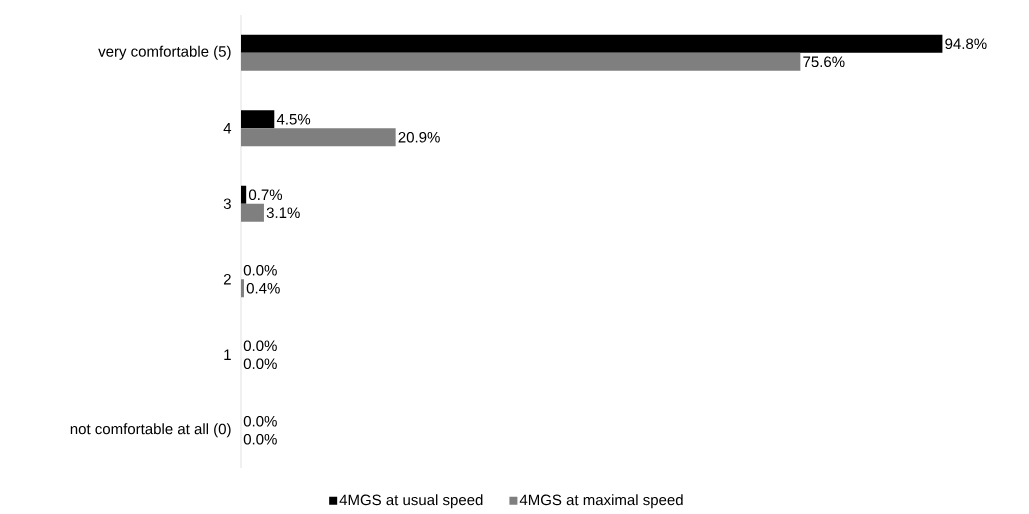  Describe the element at coordinates (150, 430) in the screenshot. I see `y-tick-label: not comfortable at all (0)` at that location.